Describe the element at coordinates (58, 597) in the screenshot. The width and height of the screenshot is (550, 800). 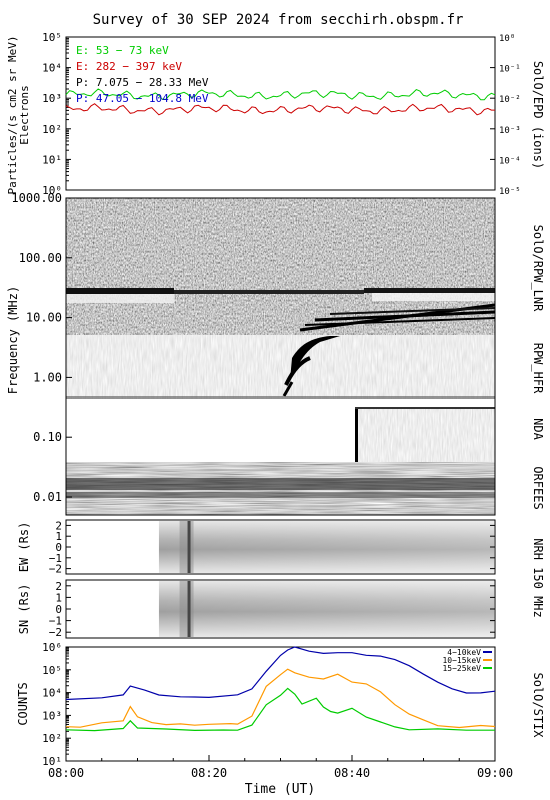
I see `sn-y-tick-label: 1` at that location.